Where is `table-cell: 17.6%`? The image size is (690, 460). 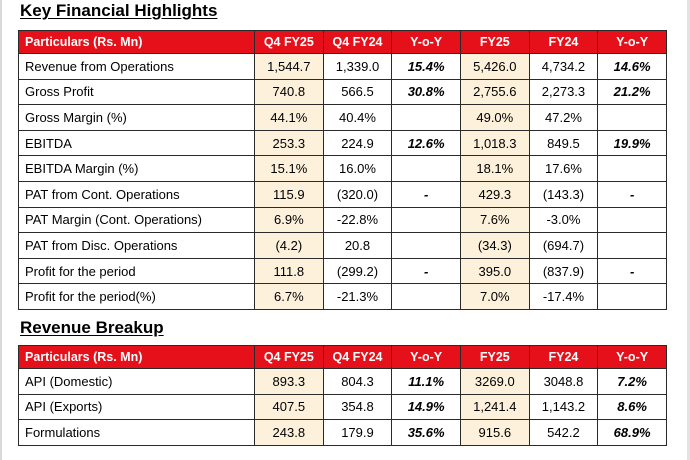 table-cell: 17.6% is located at coordinates (563, 168).